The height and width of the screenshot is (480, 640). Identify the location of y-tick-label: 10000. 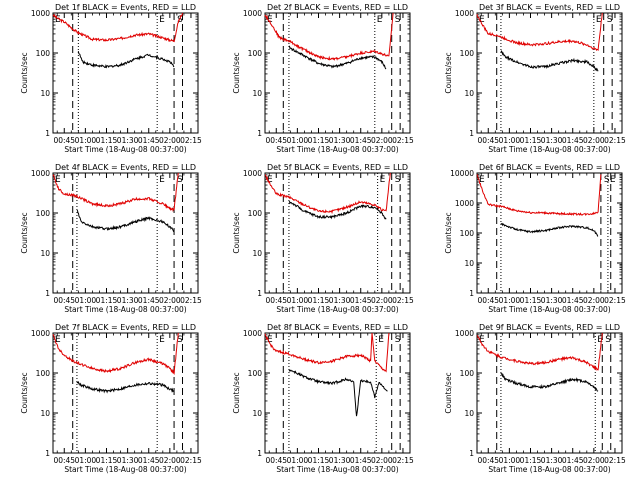
(462, 173).